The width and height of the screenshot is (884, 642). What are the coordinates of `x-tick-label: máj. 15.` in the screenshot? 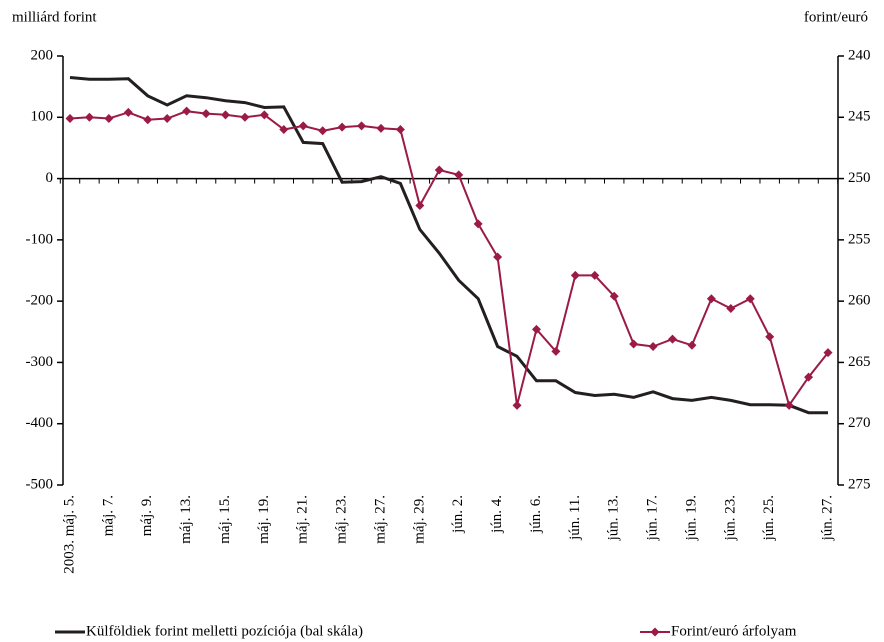 It's located at (225, 519).